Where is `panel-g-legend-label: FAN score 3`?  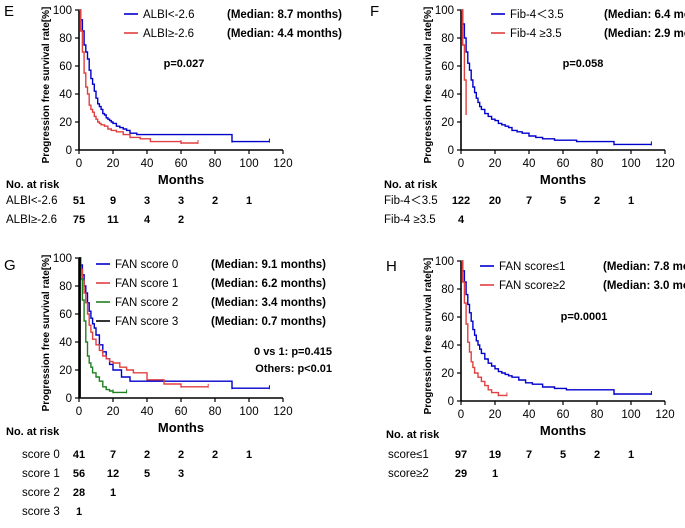 panel-g-legend-label: FAN score 3 is located at coordinates (146, 322).